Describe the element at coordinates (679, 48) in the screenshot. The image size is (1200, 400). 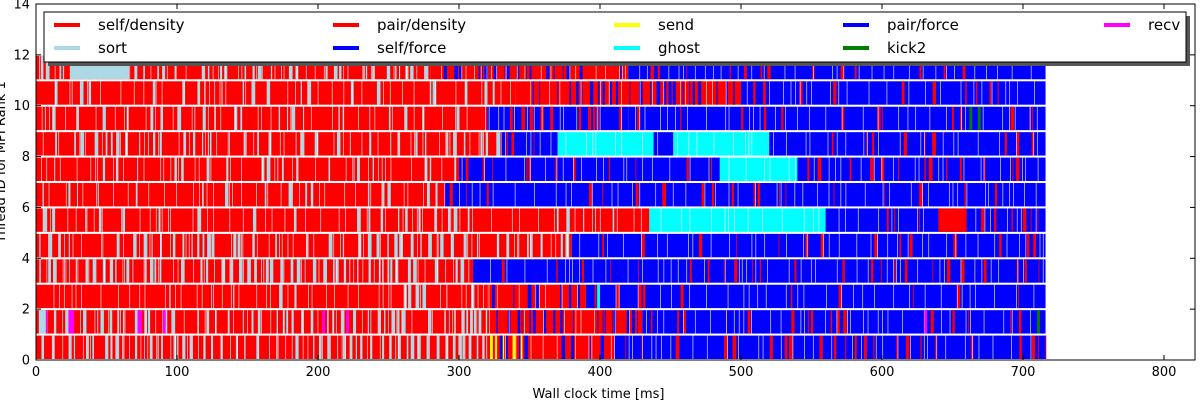
I see `legend-label: ghost` at that location.